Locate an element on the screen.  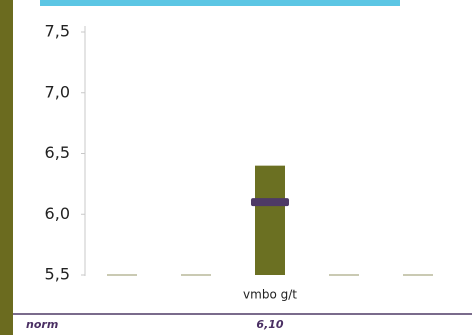
x-tick-label: vmbo g/t is located at coordinates (270, 295).